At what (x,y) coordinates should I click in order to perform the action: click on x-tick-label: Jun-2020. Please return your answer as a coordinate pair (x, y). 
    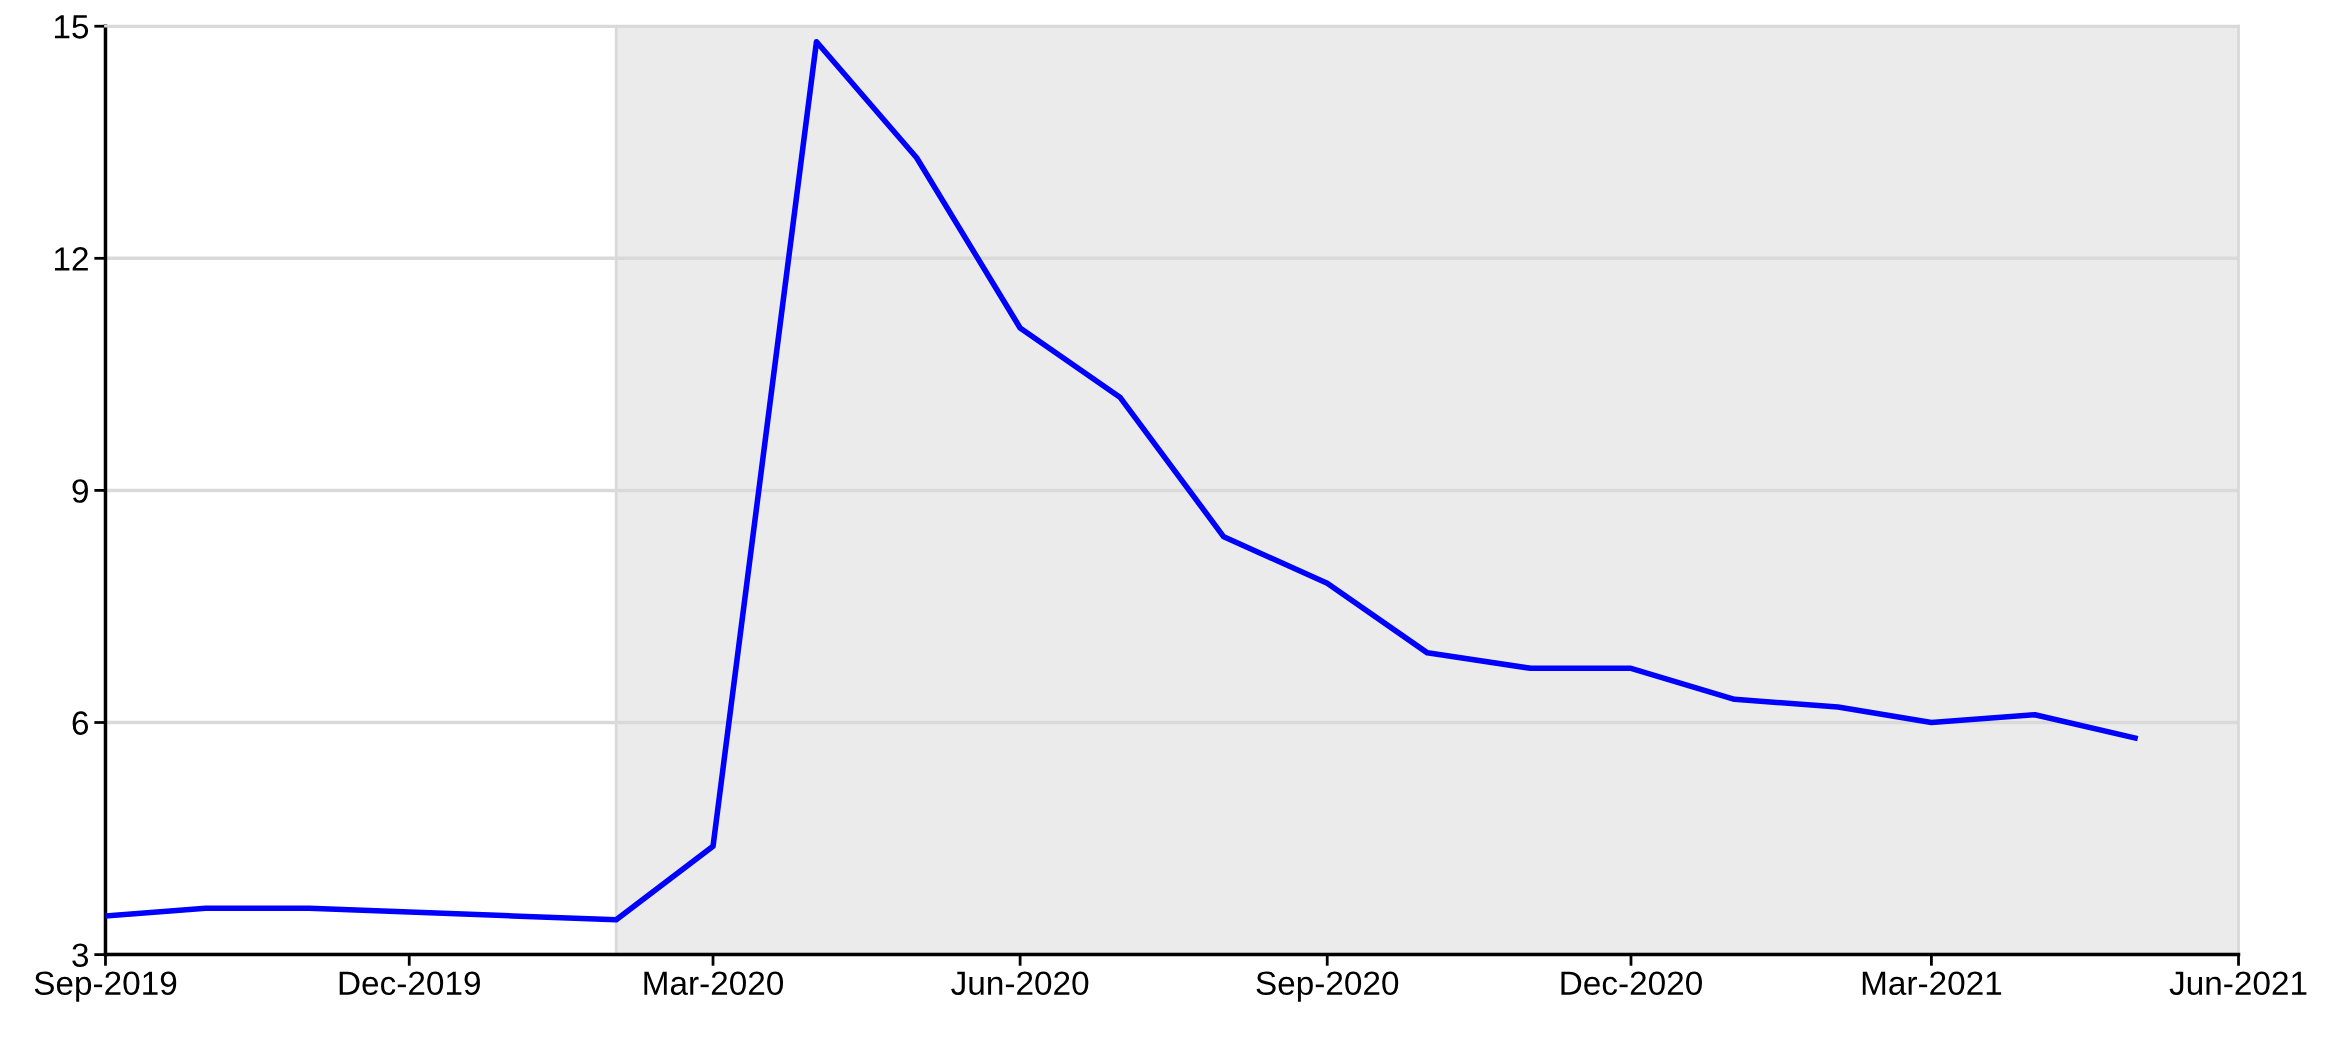
    Looking at the image, I should click on (1020, 983).